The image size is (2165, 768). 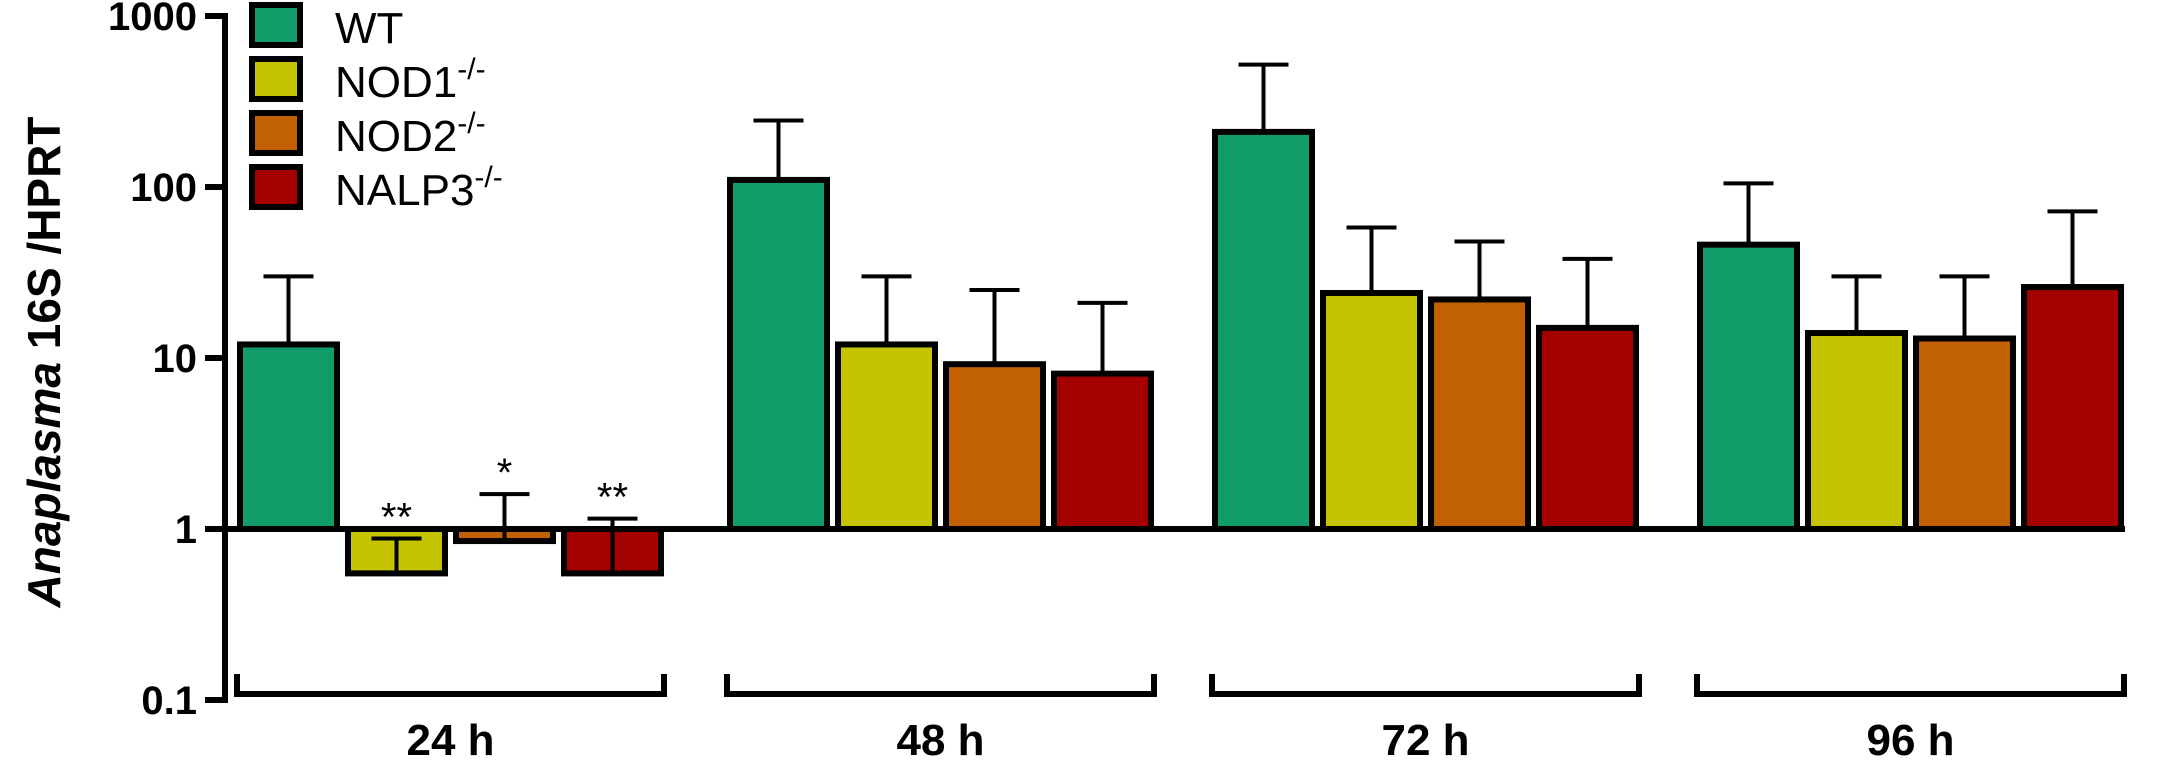 I want to click on legend-label: NALP3-/-, so click(x=419, y=188).